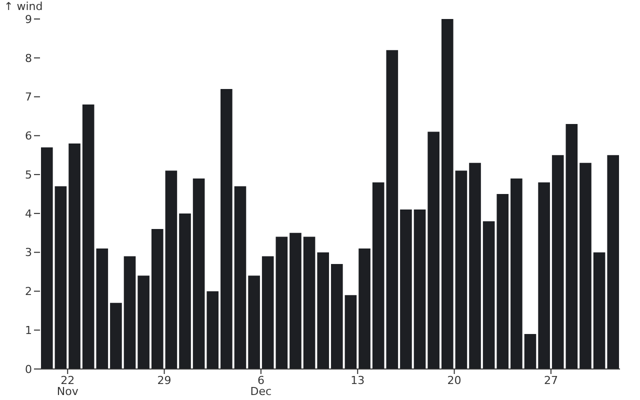 This screenshot has width=640, height=400. What do you see at coordinates (164, 380) in the screenshot?
I see `x-tick-label: 29` at bounding box center [164, 380].